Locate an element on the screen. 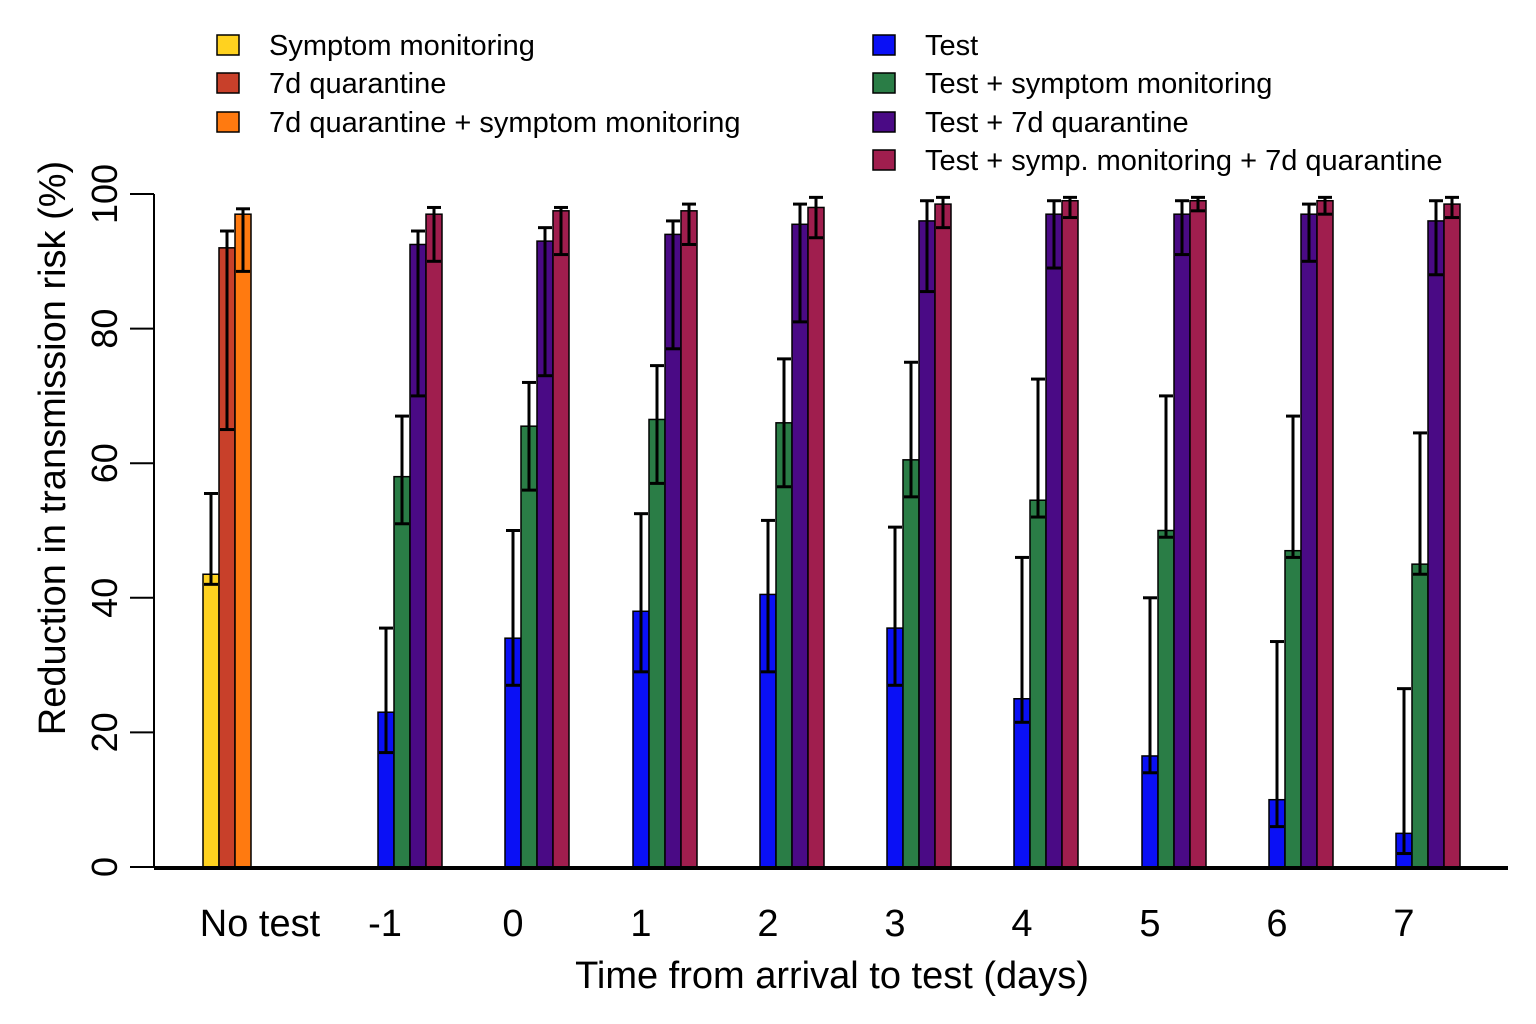 The image size is (1536, 1024). x-tick-label: -1 is located at coordinates (385, 924).